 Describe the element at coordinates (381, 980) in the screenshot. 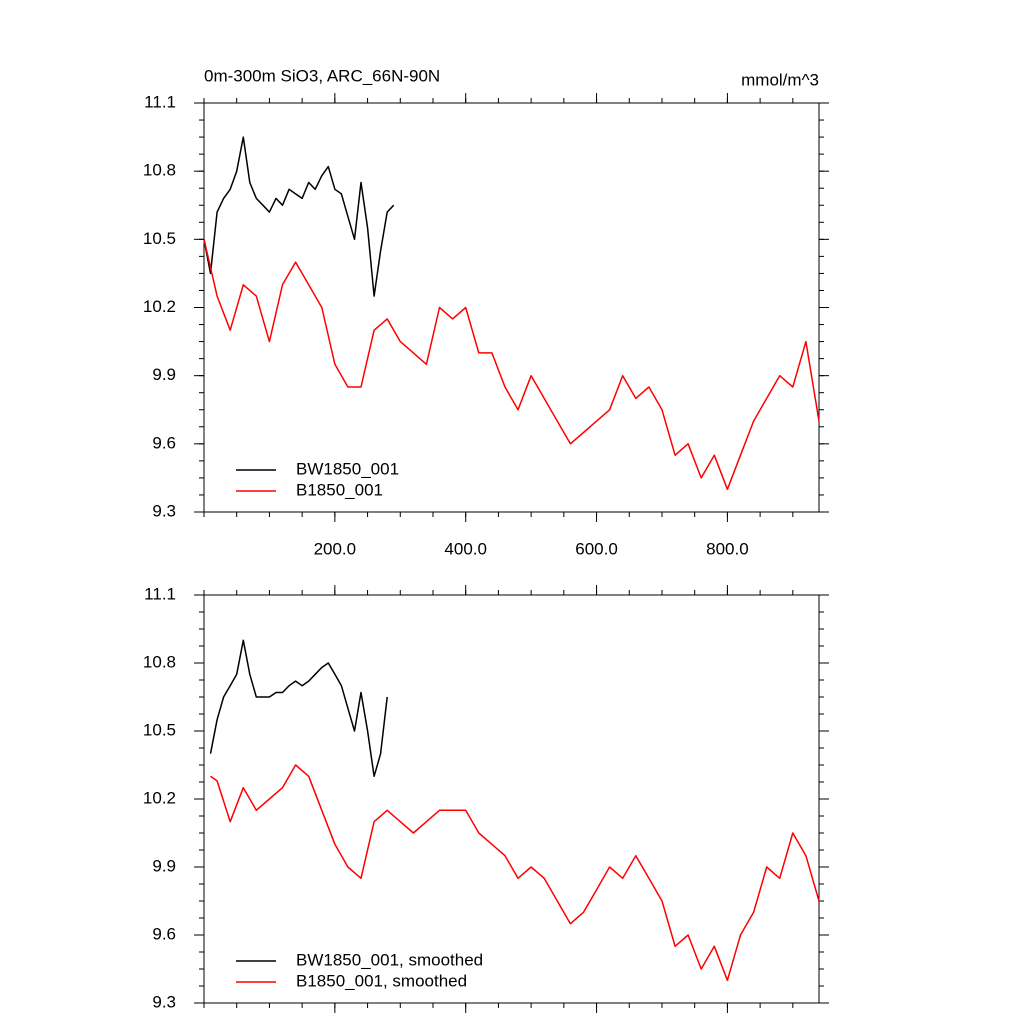

I see `legend-label: B1850_001, smoothed` at that location.